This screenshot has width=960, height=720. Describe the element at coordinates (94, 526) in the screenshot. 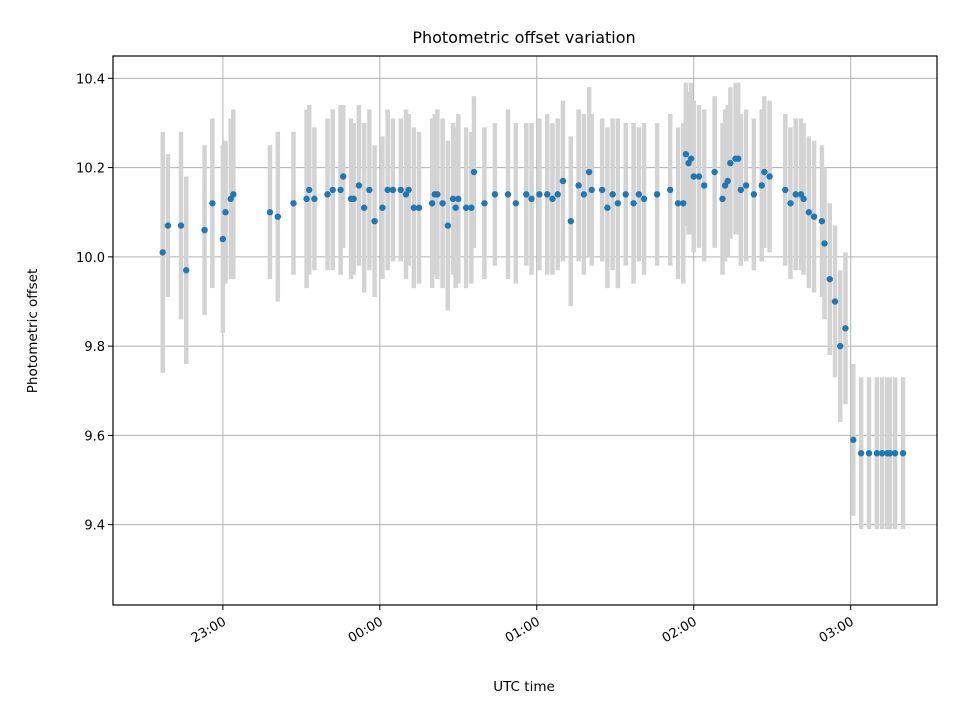

I see `y-tick-label: 9.4` at that location.